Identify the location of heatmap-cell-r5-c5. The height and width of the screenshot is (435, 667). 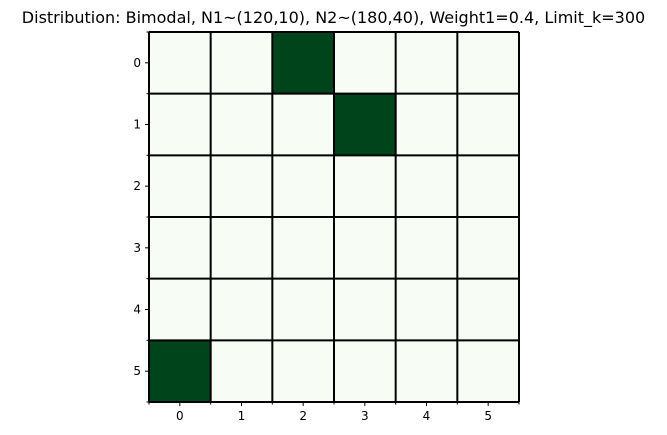
(488, 371).